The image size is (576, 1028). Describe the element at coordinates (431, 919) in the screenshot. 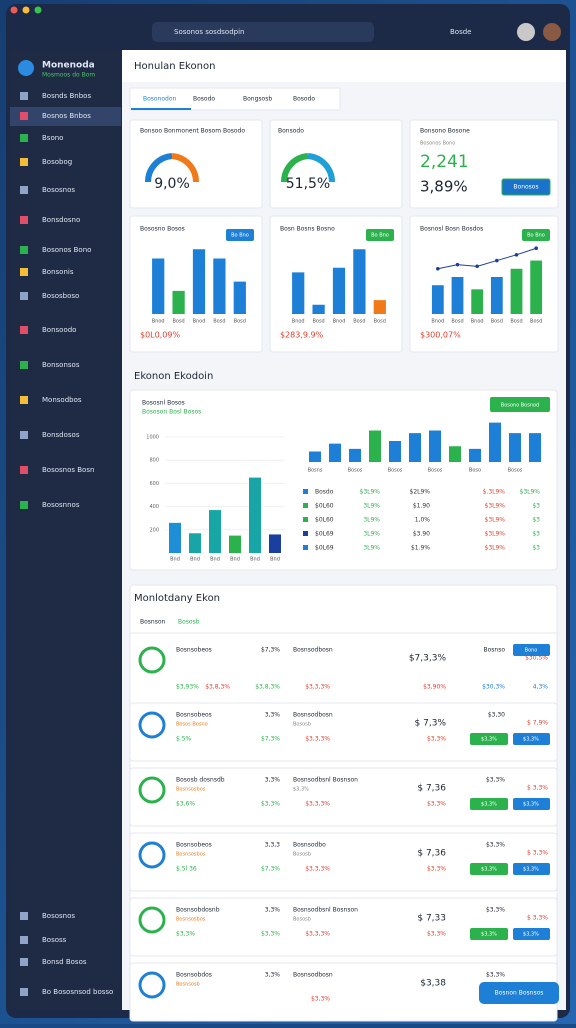

I see `row-price: $ 7,33` at that location.